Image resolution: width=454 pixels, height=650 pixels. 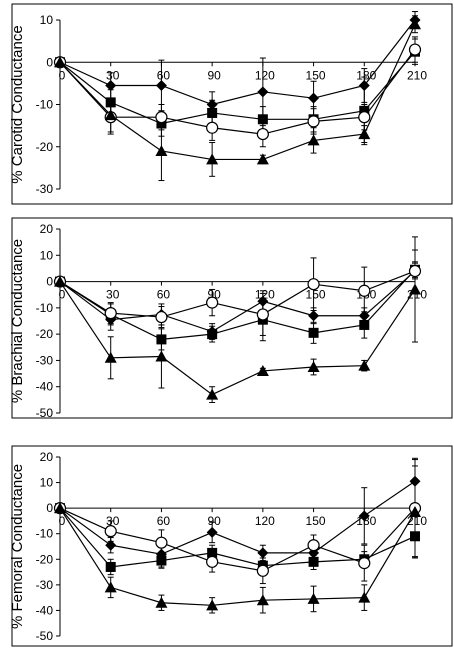 I want to click on y-tick-label: -40, so click(x=45, y=387).